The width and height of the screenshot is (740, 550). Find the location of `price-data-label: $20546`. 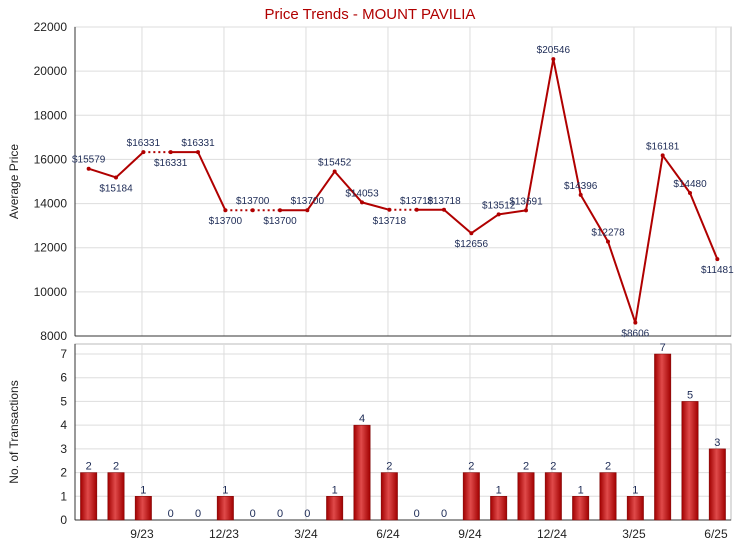

price-data-label: $20546 is located at coordinates (554, 50).